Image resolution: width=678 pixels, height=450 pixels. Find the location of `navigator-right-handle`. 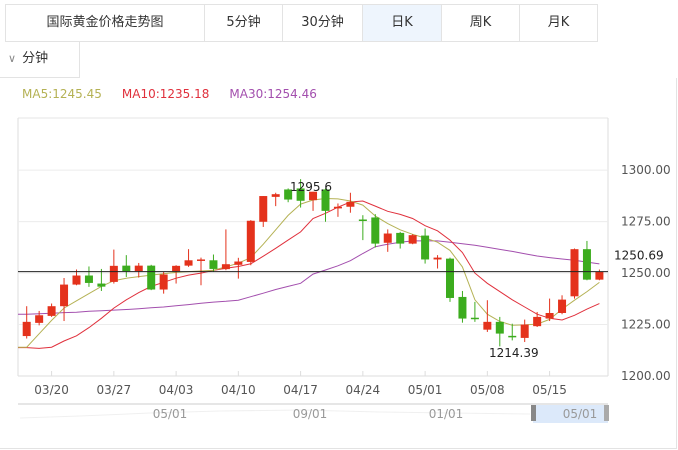

navigator-right-handle is located at coordinates (606, 413).